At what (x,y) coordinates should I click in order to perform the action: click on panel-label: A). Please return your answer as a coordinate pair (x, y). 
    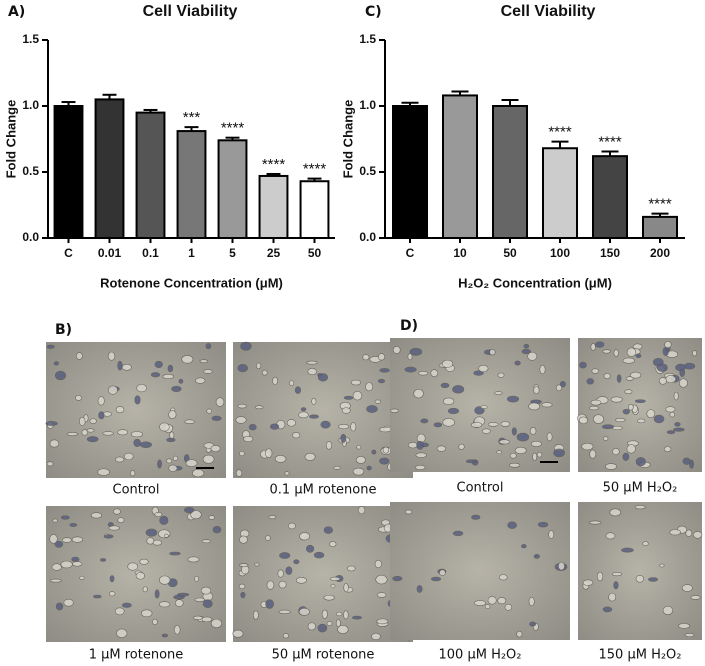
    Looking at the image, I should click on (16, 12).